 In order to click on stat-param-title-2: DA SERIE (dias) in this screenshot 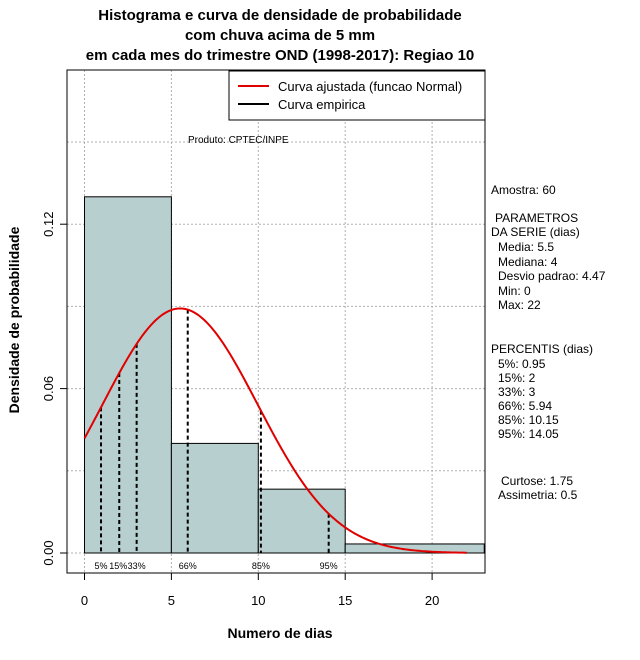, I will do `click(535, 232)`.